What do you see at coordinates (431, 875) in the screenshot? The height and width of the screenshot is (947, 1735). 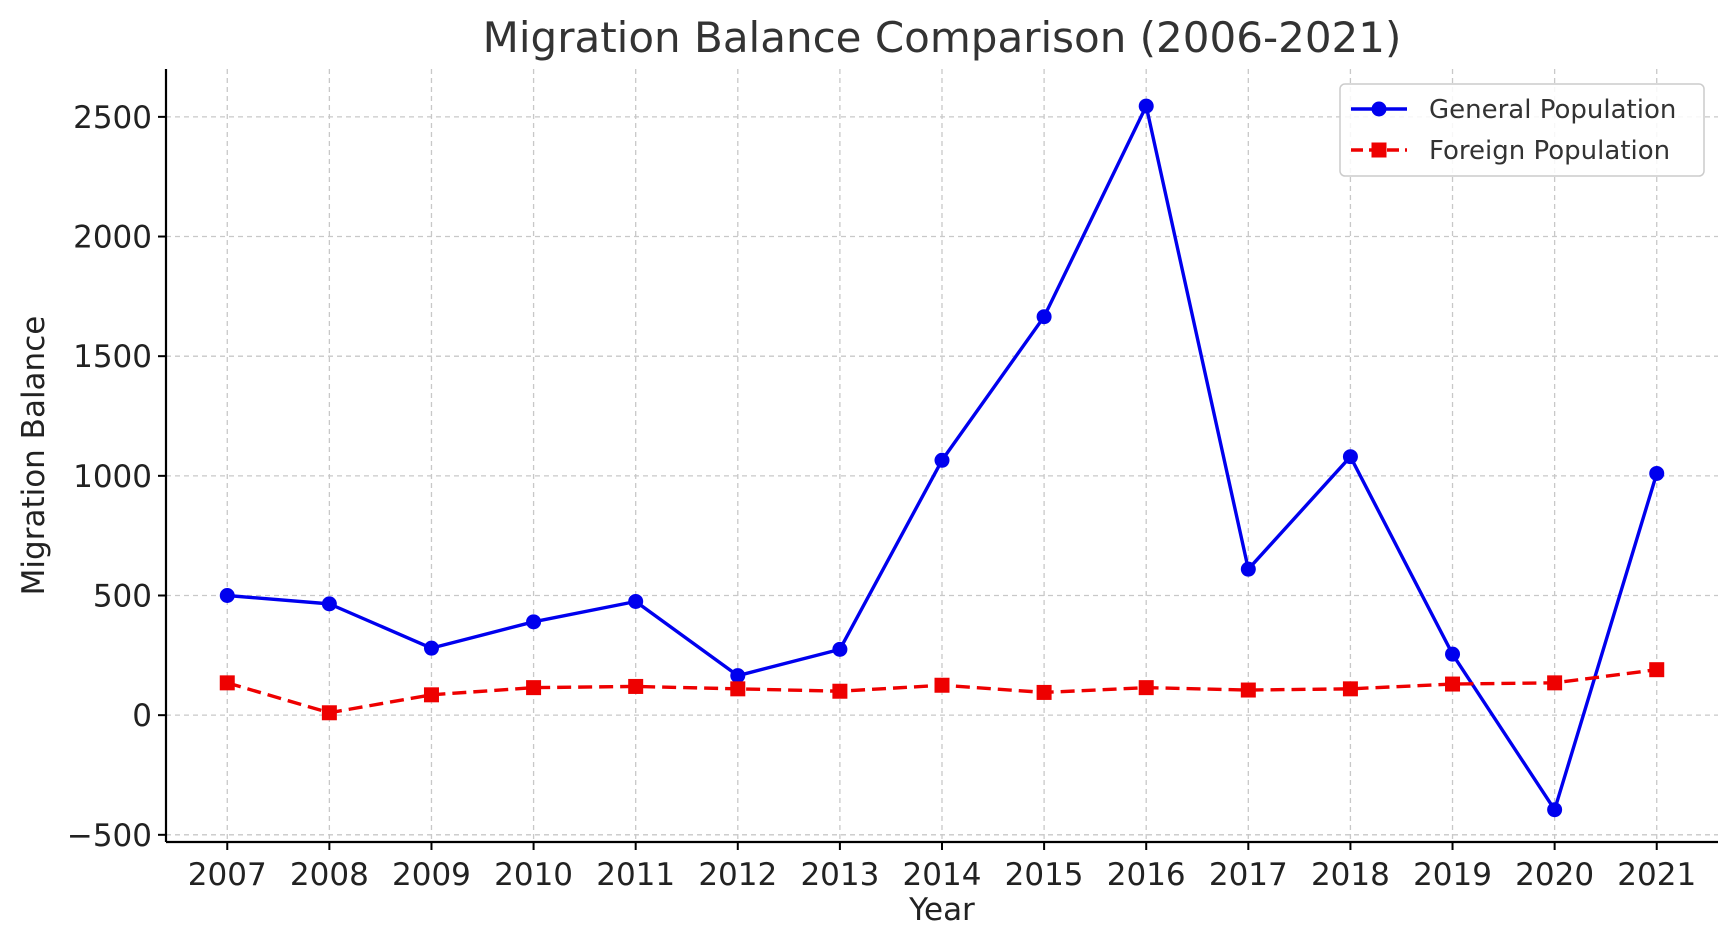 I see `x-tick-label: 2009` at bounding box center [431, 875].